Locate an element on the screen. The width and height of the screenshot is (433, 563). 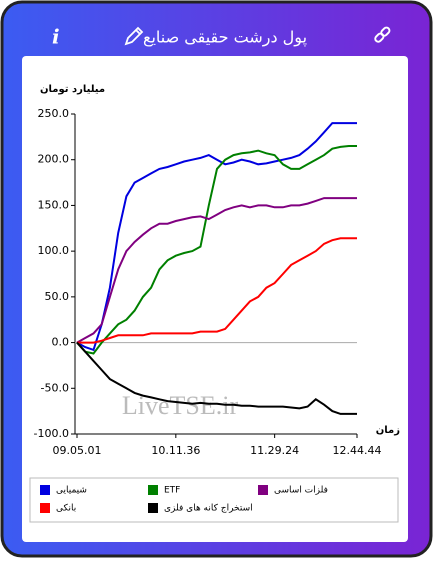
edit-icon is located at coordinates (134, 36).